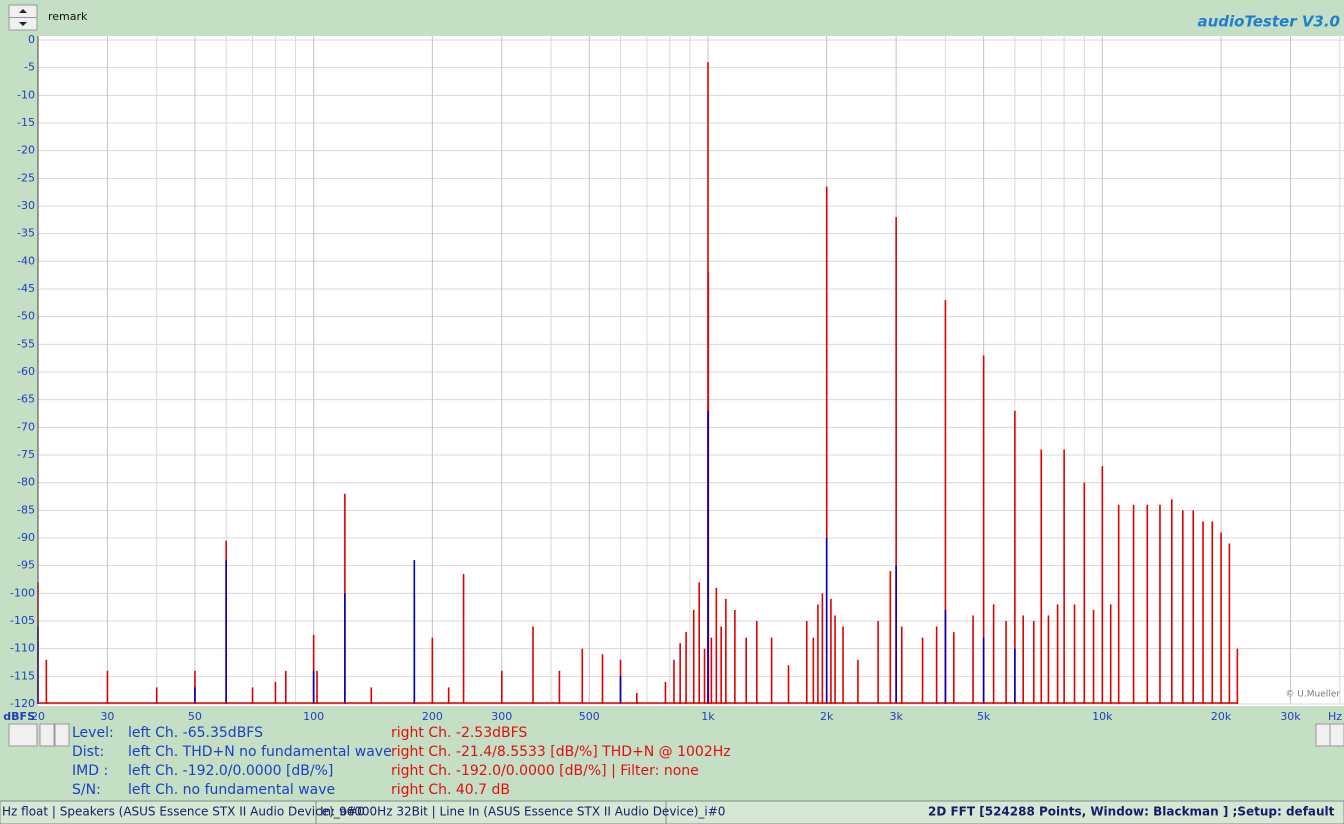 The height and width of the screenshot is (824, 1344). Describe the element at coordinates (26, 371) in the screenshot. I see `y-tick-label: -60` at that location.